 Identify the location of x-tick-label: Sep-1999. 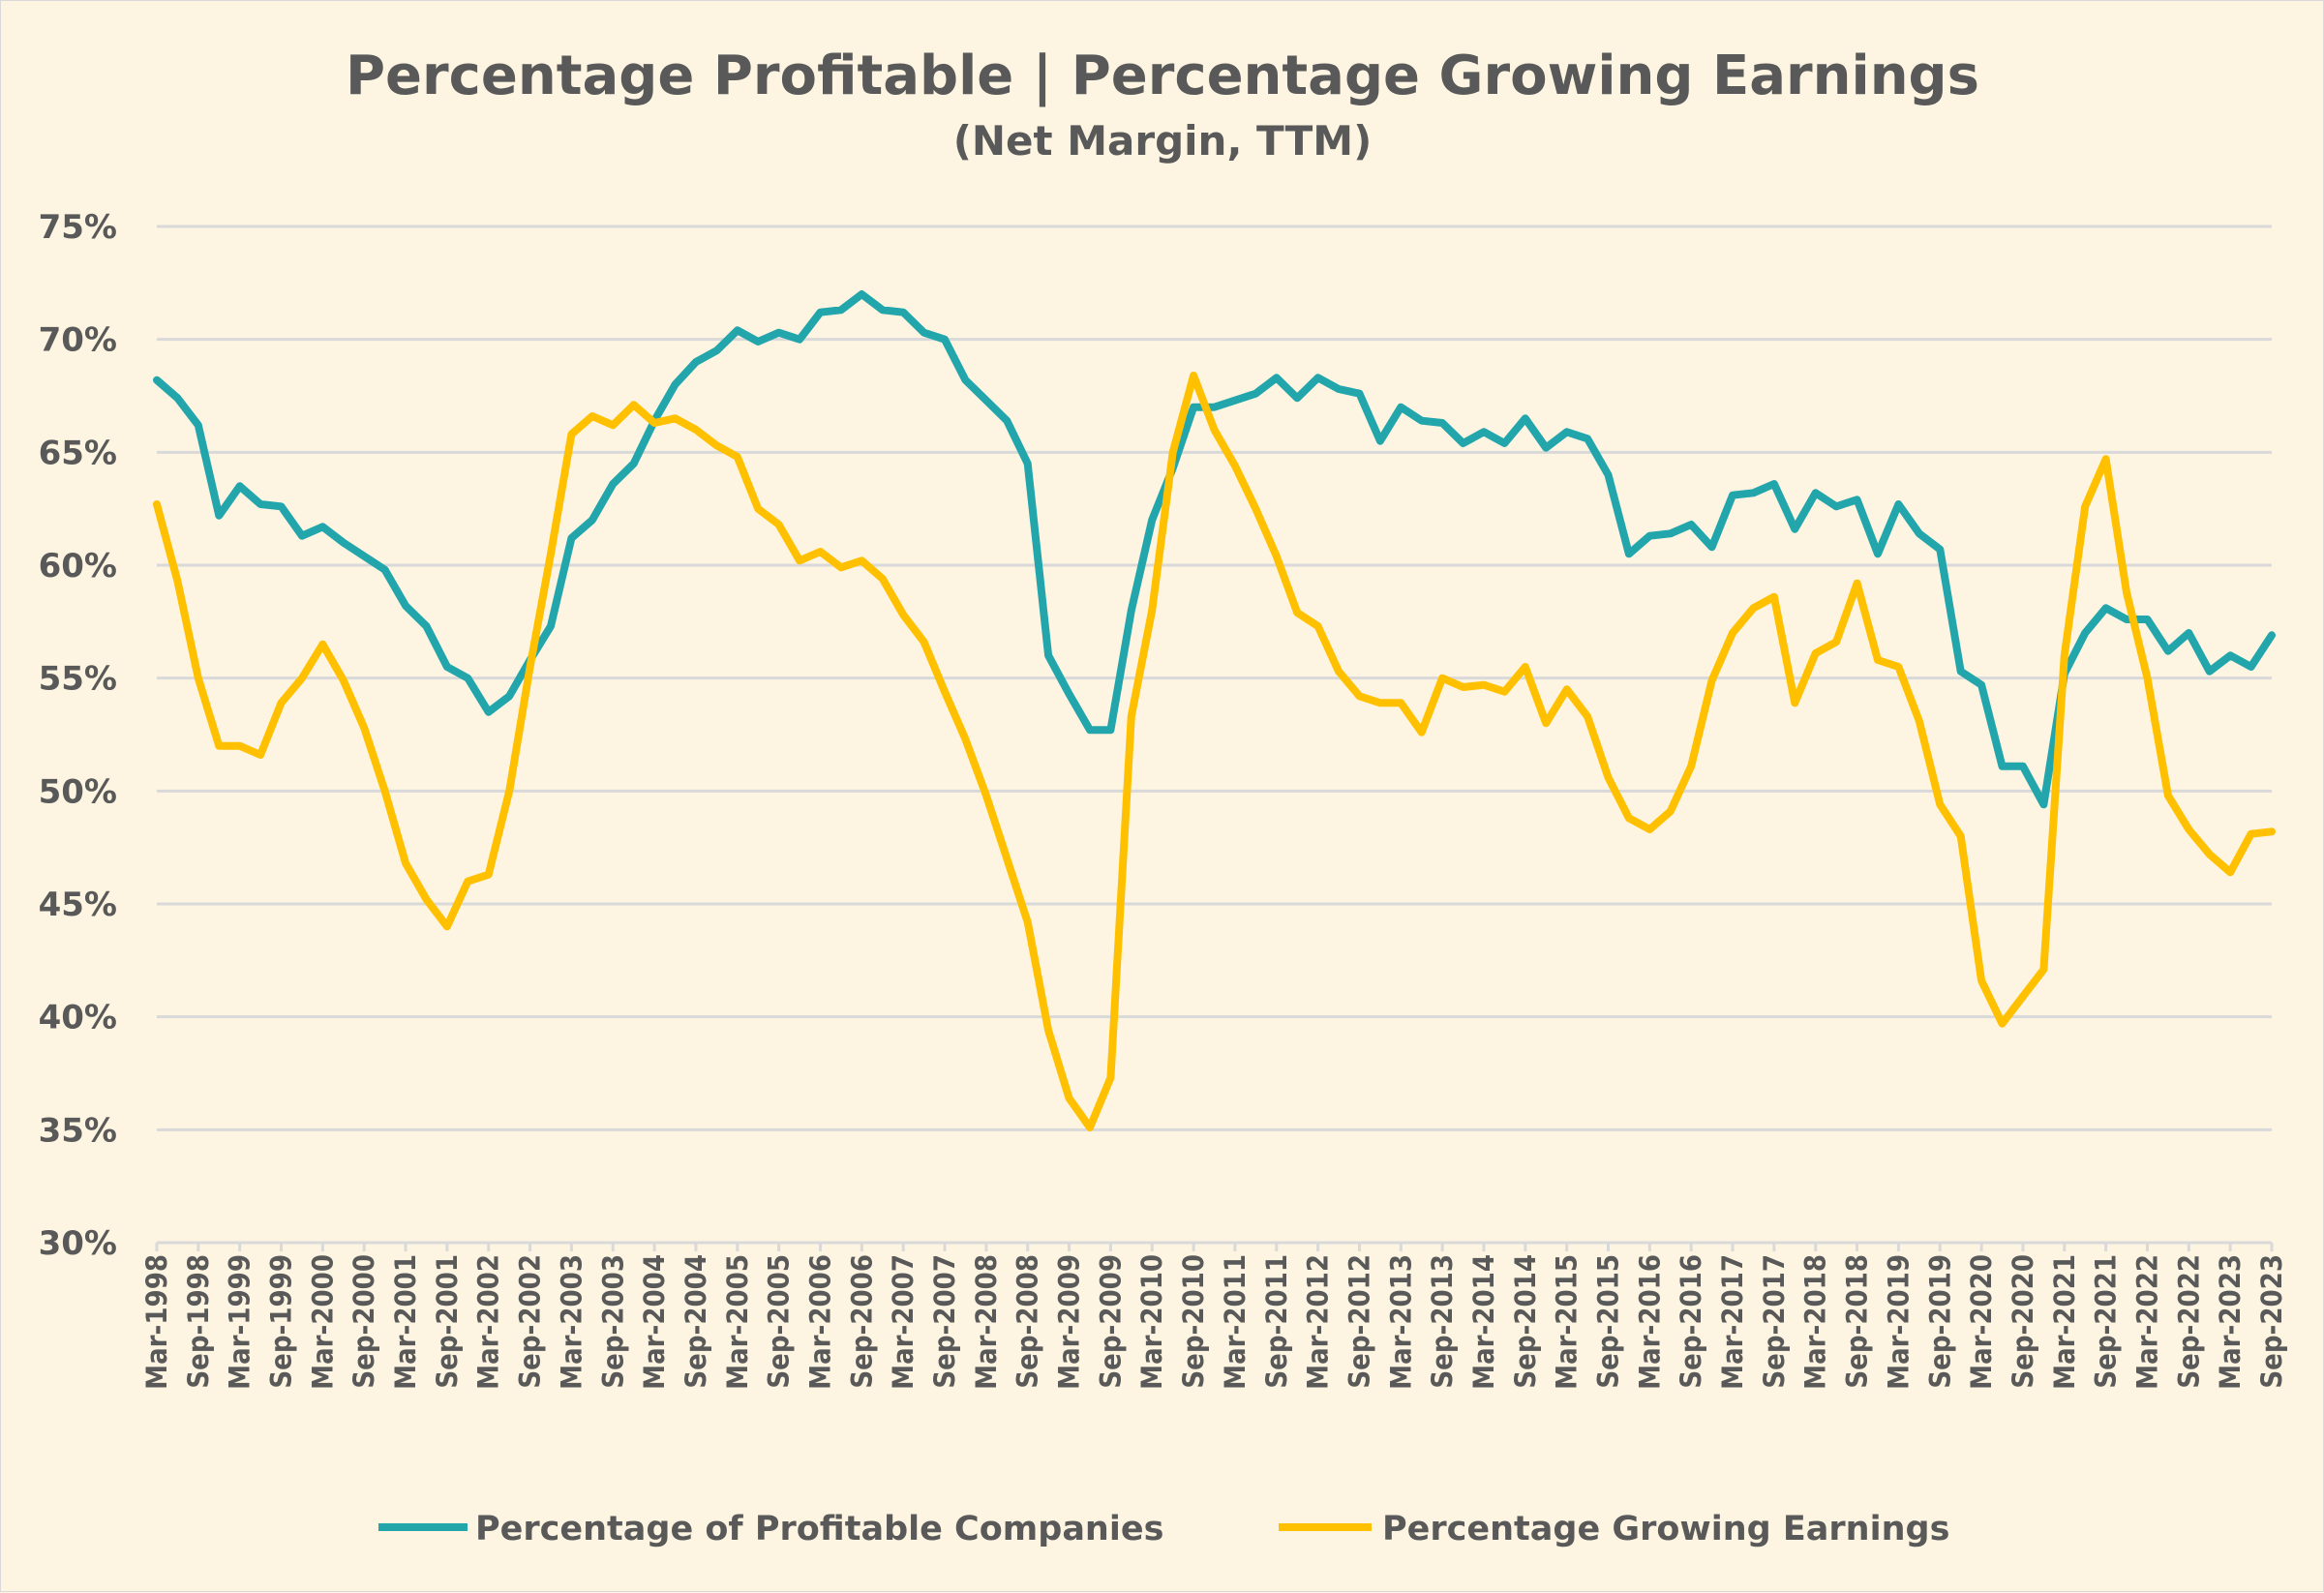
(281, 1321).